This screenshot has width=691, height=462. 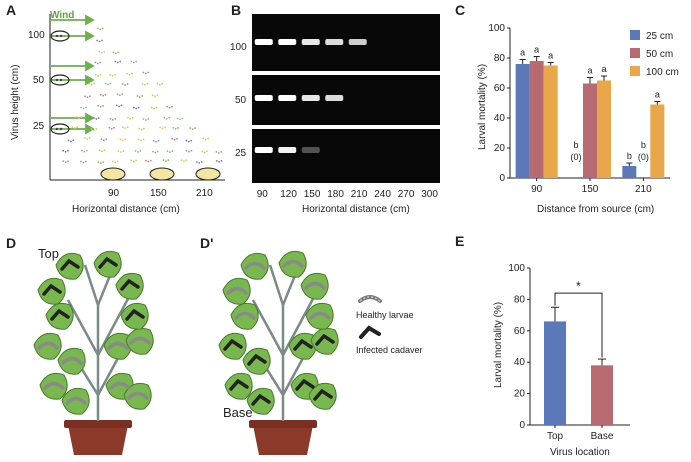 What do you see at coordinates (500, 148) in the screenshot?
I see `panel-c-ytick-label: 20` at bounding box center [500, 148].